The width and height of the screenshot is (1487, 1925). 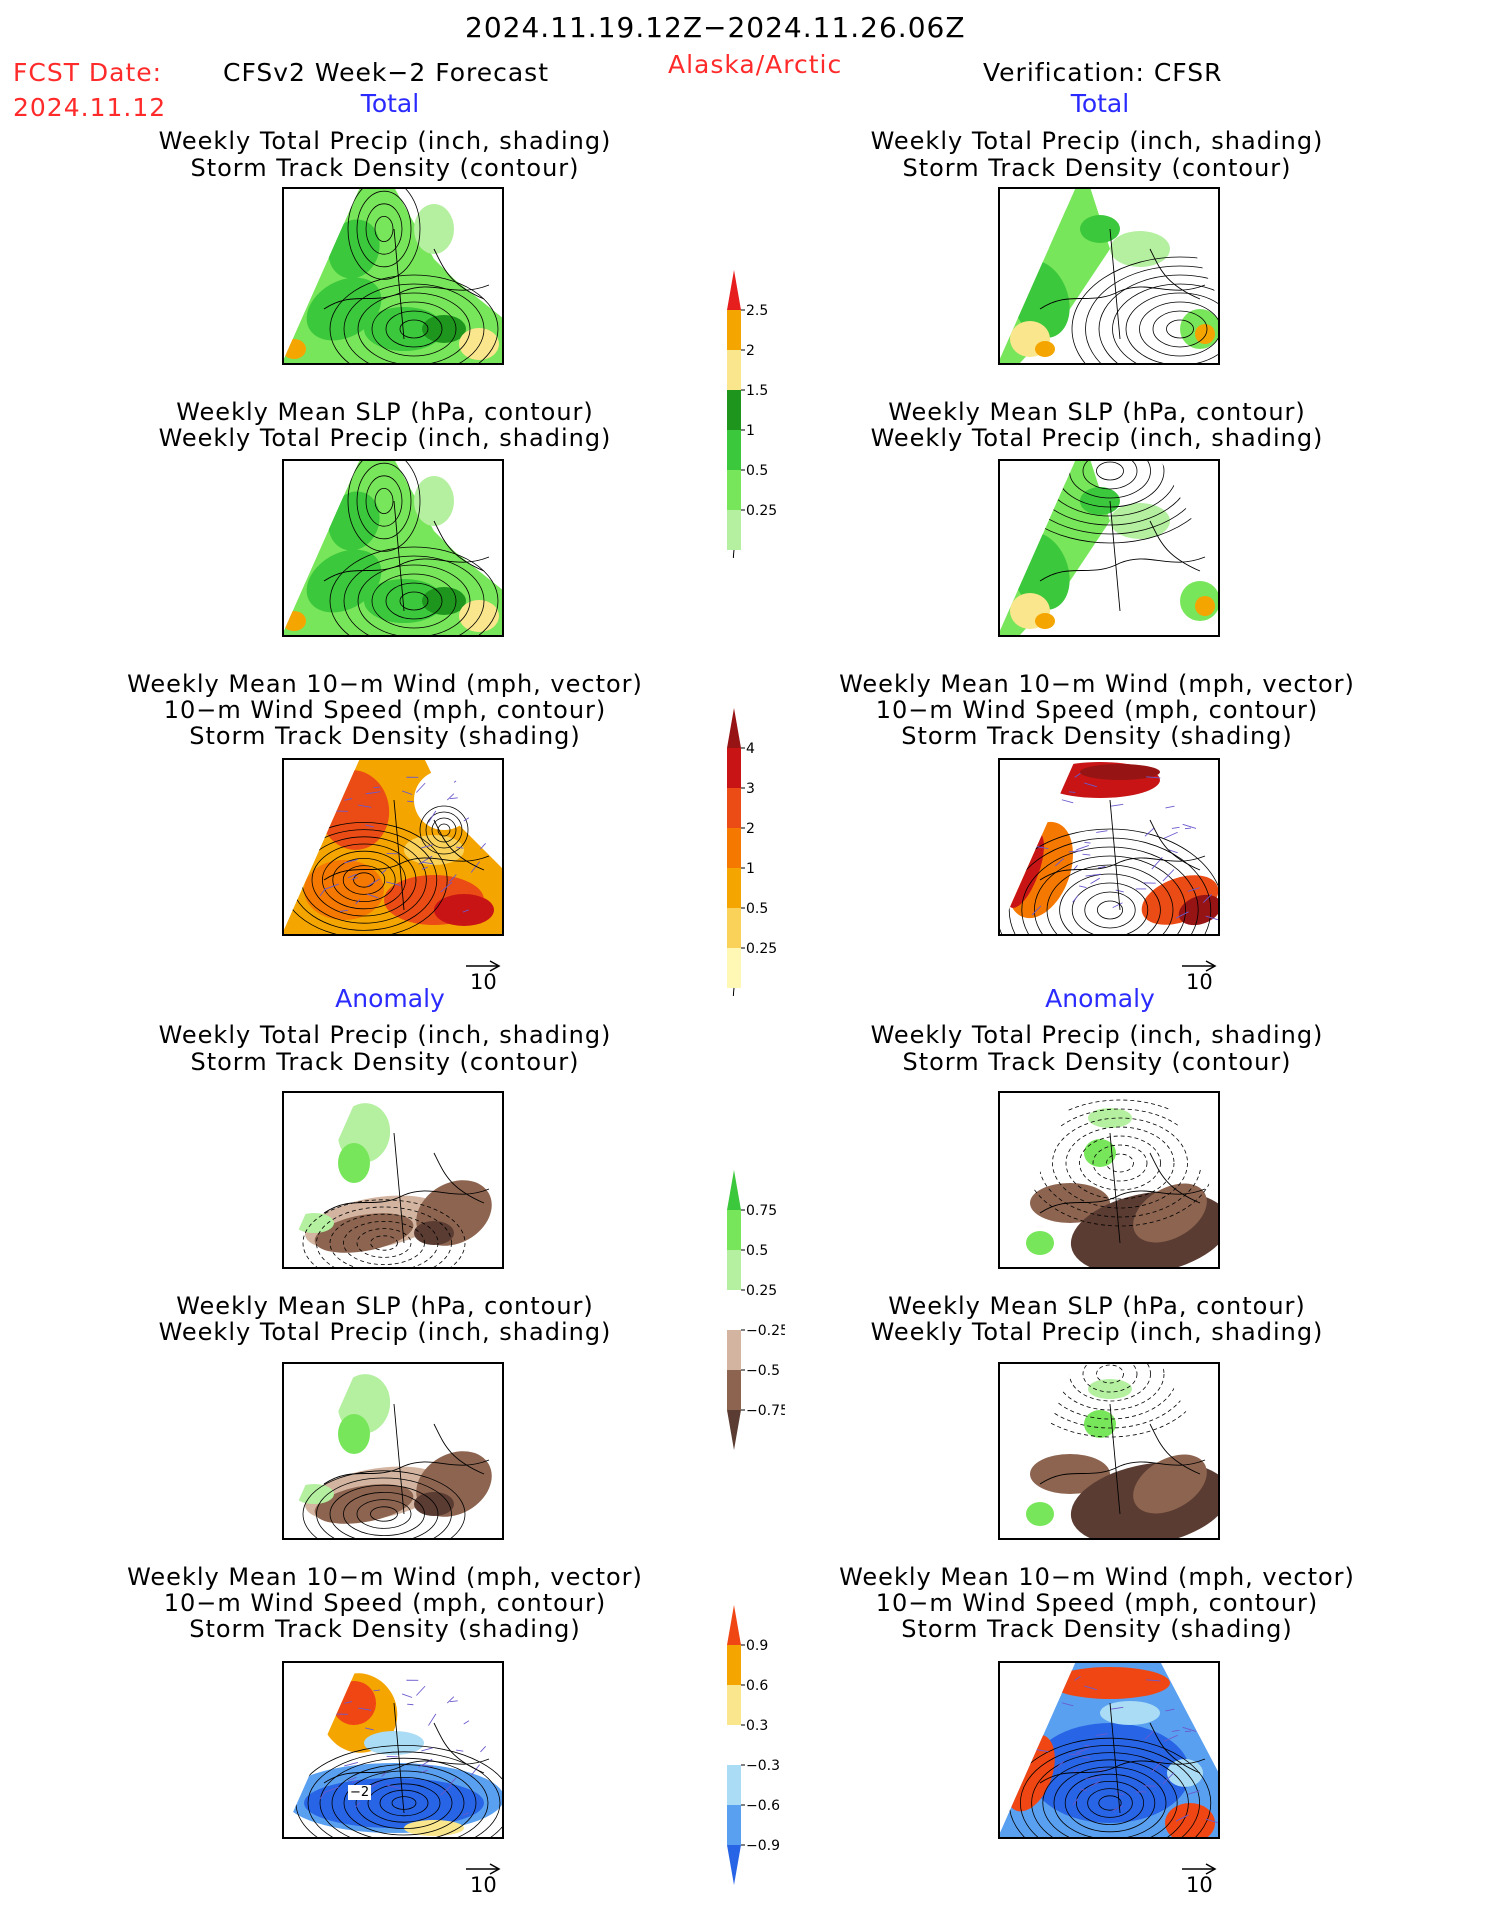 I want to click on colorbar-tick-label: 0.3, so click(x=757, y=1726).